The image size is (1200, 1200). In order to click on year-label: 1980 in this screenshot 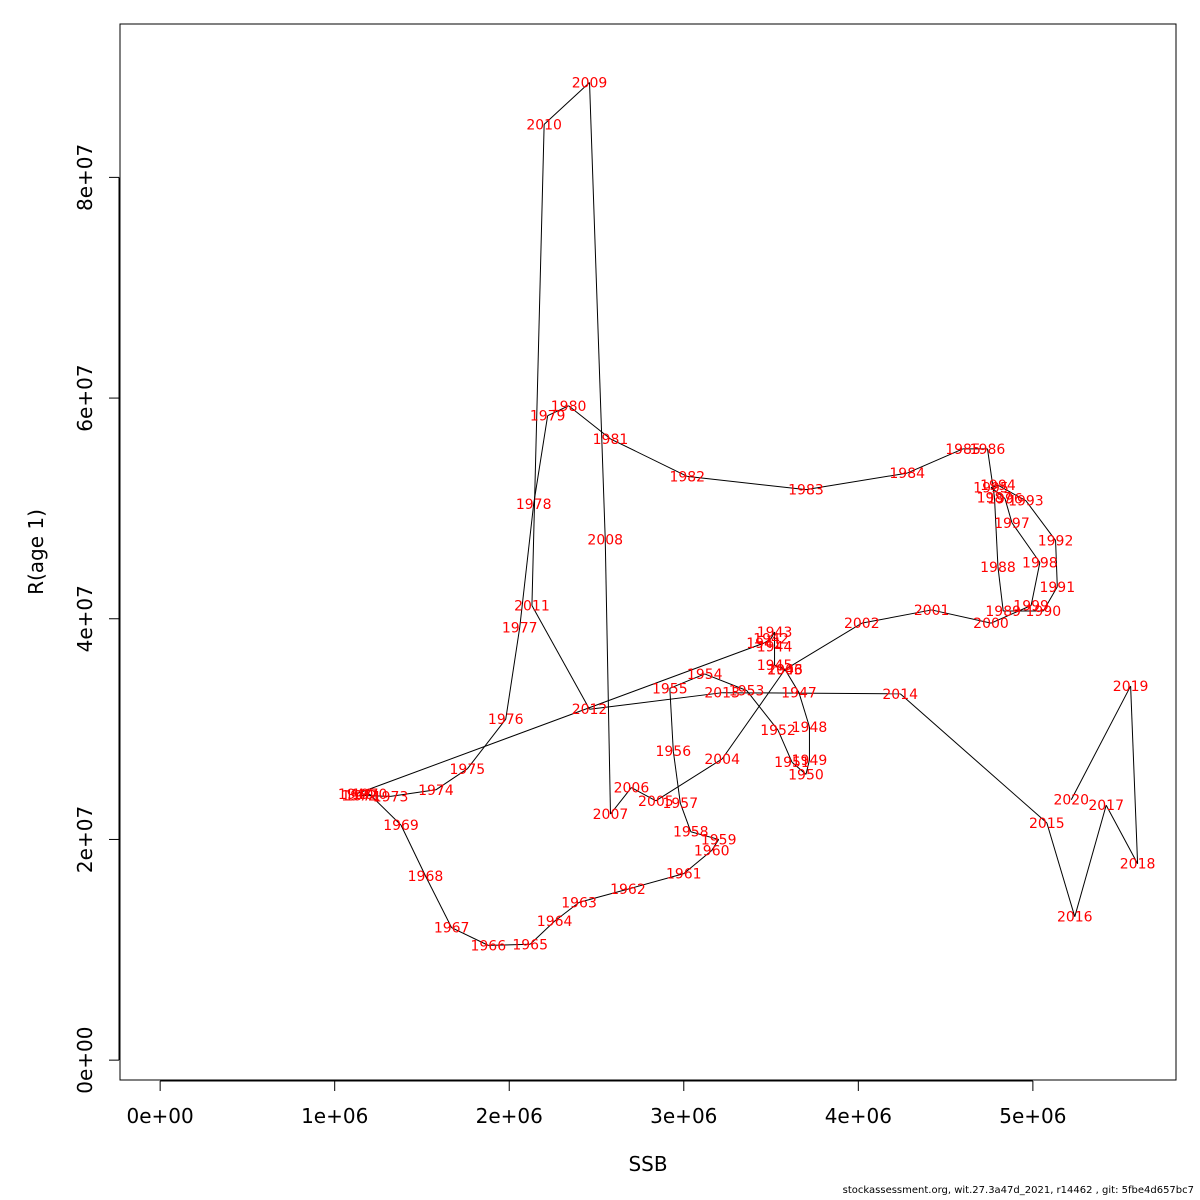, I will do `click(569, 407)`.